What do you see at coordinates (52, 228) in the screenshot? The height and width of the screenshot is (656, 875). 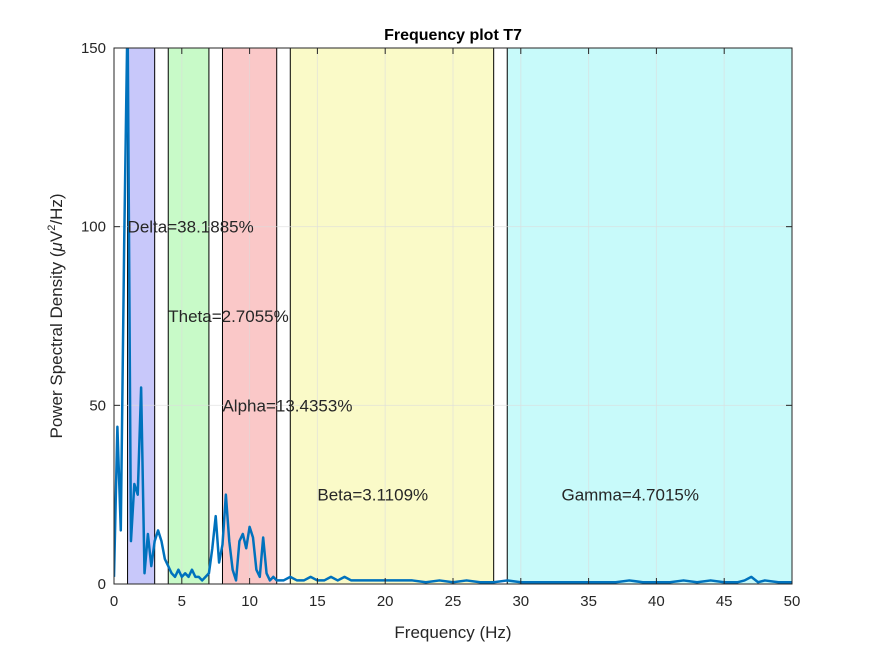 I see `y-axis-label-sup: 2` at bounding box center [52, 228].